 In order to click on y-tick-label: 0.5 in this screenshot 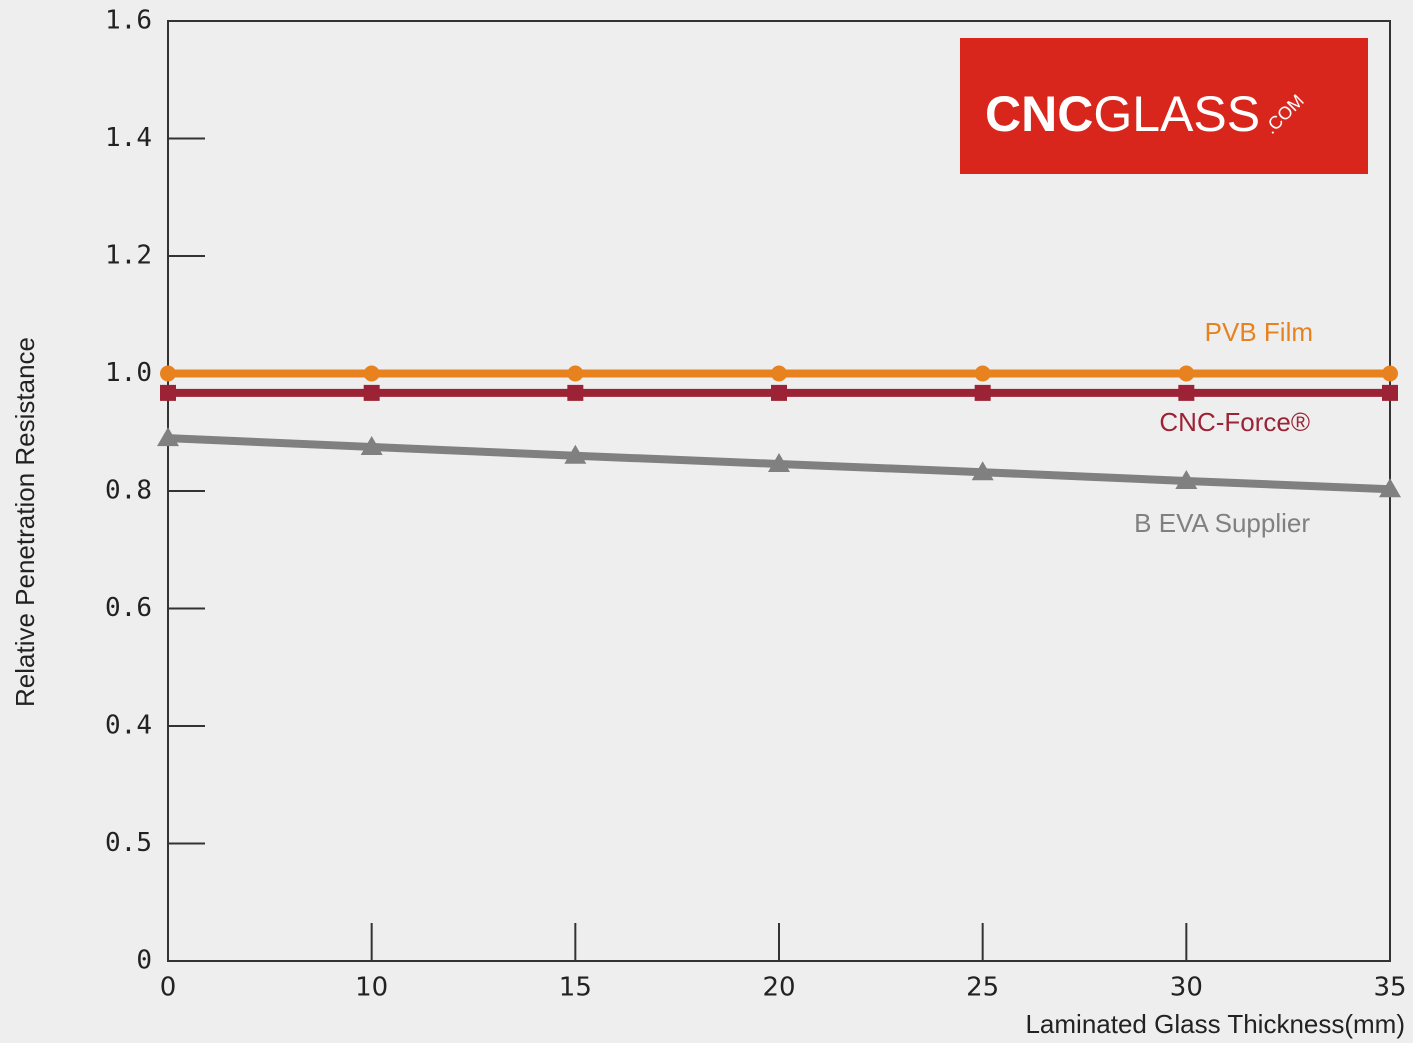, I will do `click(128, 843)`.